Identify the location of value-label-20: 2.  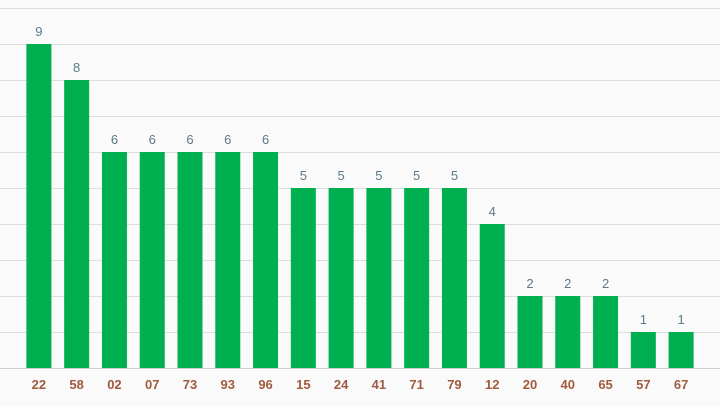
(529, 283).